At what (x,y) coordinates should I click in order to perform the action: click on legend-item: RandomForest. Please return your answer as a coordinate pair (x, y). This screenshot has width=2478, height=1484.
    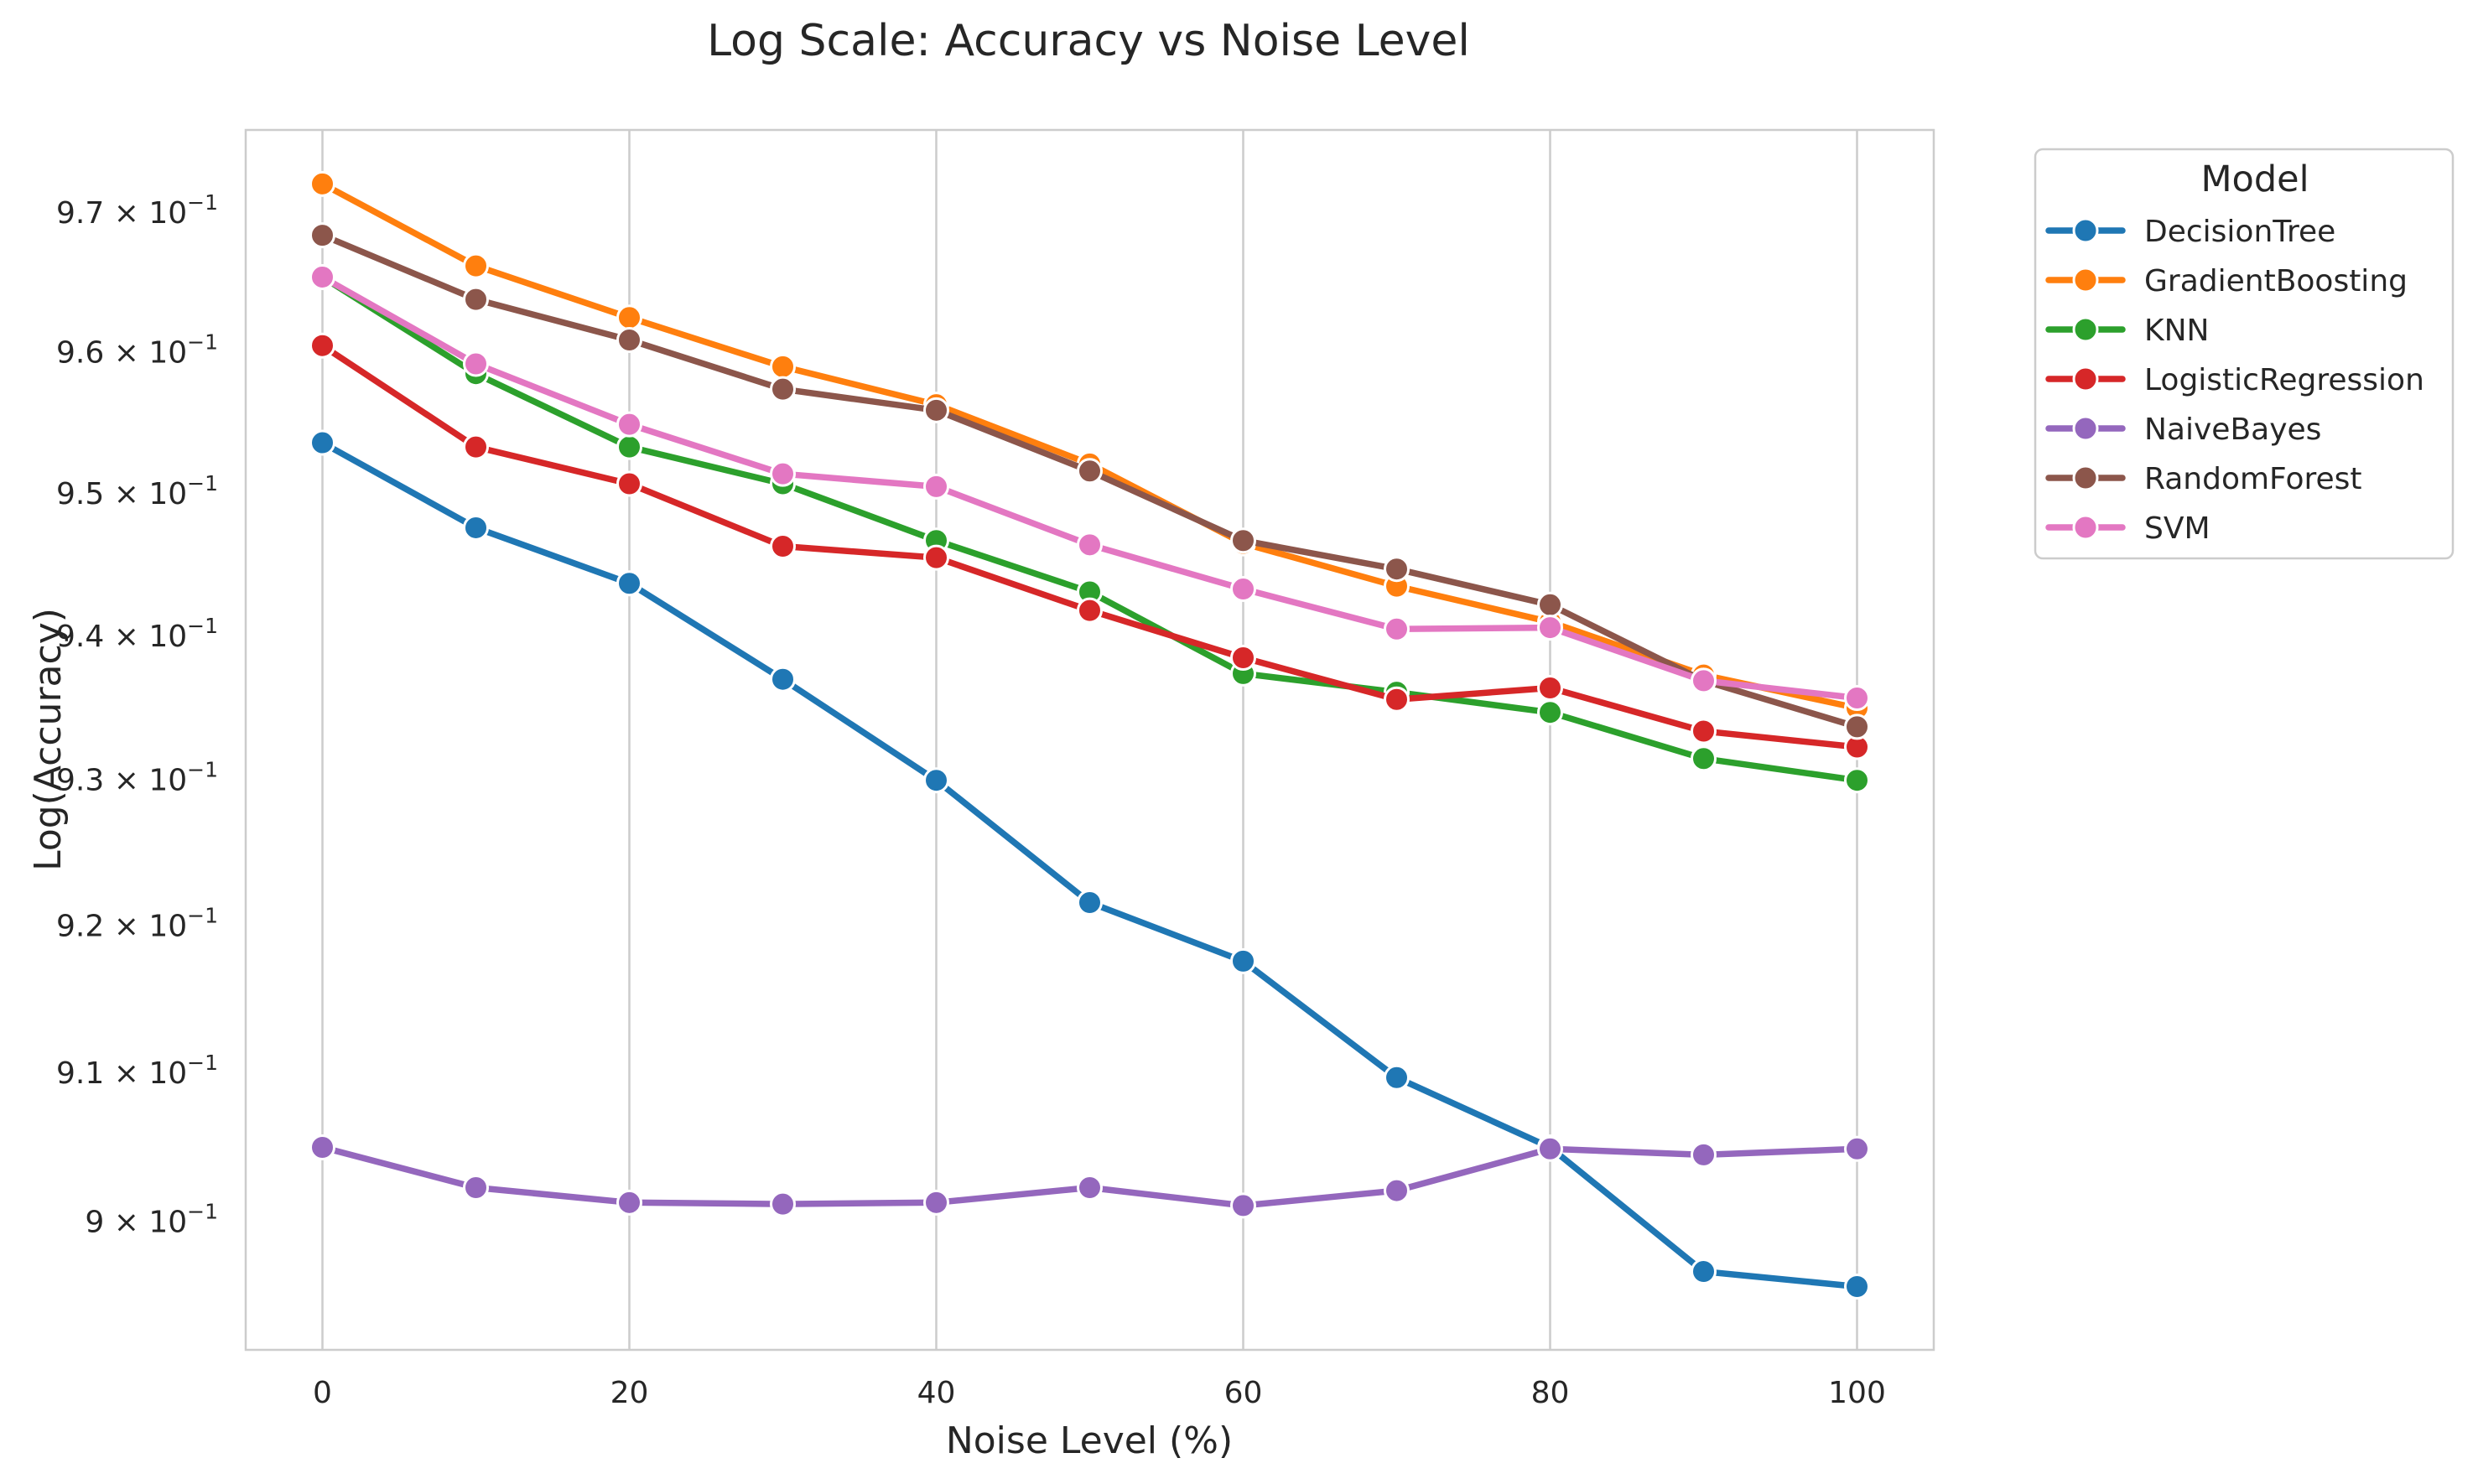
    Looking at the image, I should click on (2203, 479).